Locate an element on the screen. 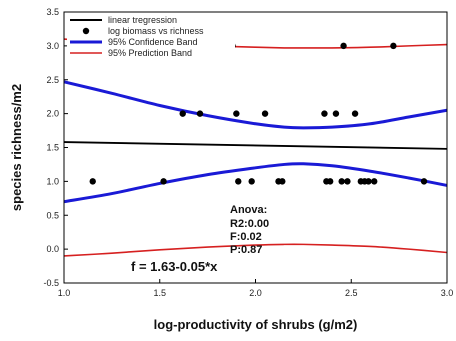  y-axis-title: species richness/m2 is located at coordinates (16, 147).